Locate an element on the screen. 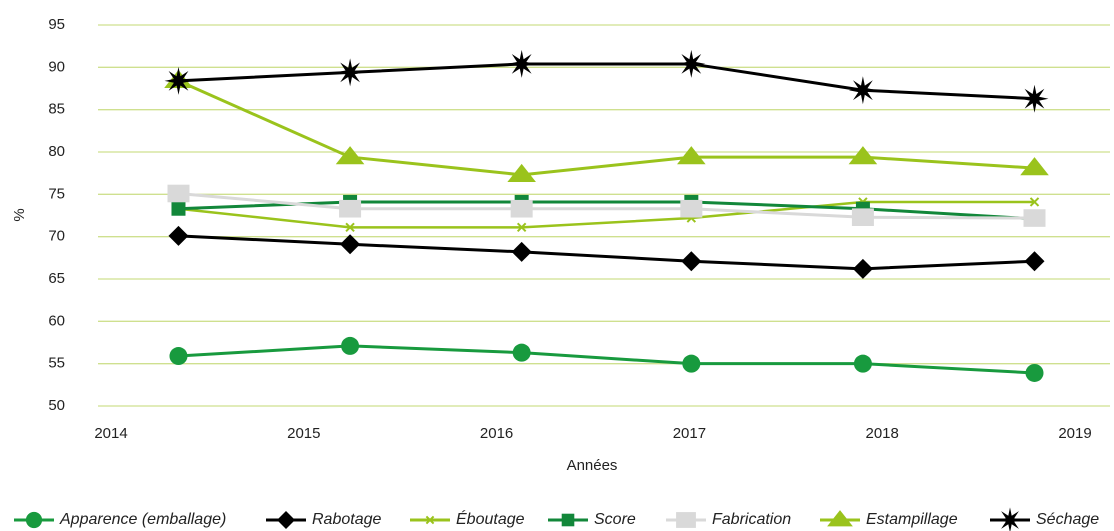 This screenshot has height=531, width=1114. legend-label: Estampillage is located at coordinates (912, 519).